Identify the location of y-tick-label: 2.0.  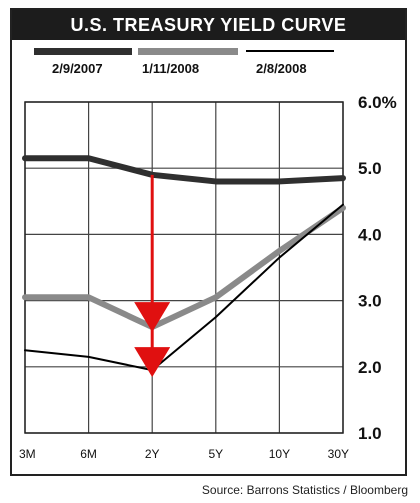
(370, 367).